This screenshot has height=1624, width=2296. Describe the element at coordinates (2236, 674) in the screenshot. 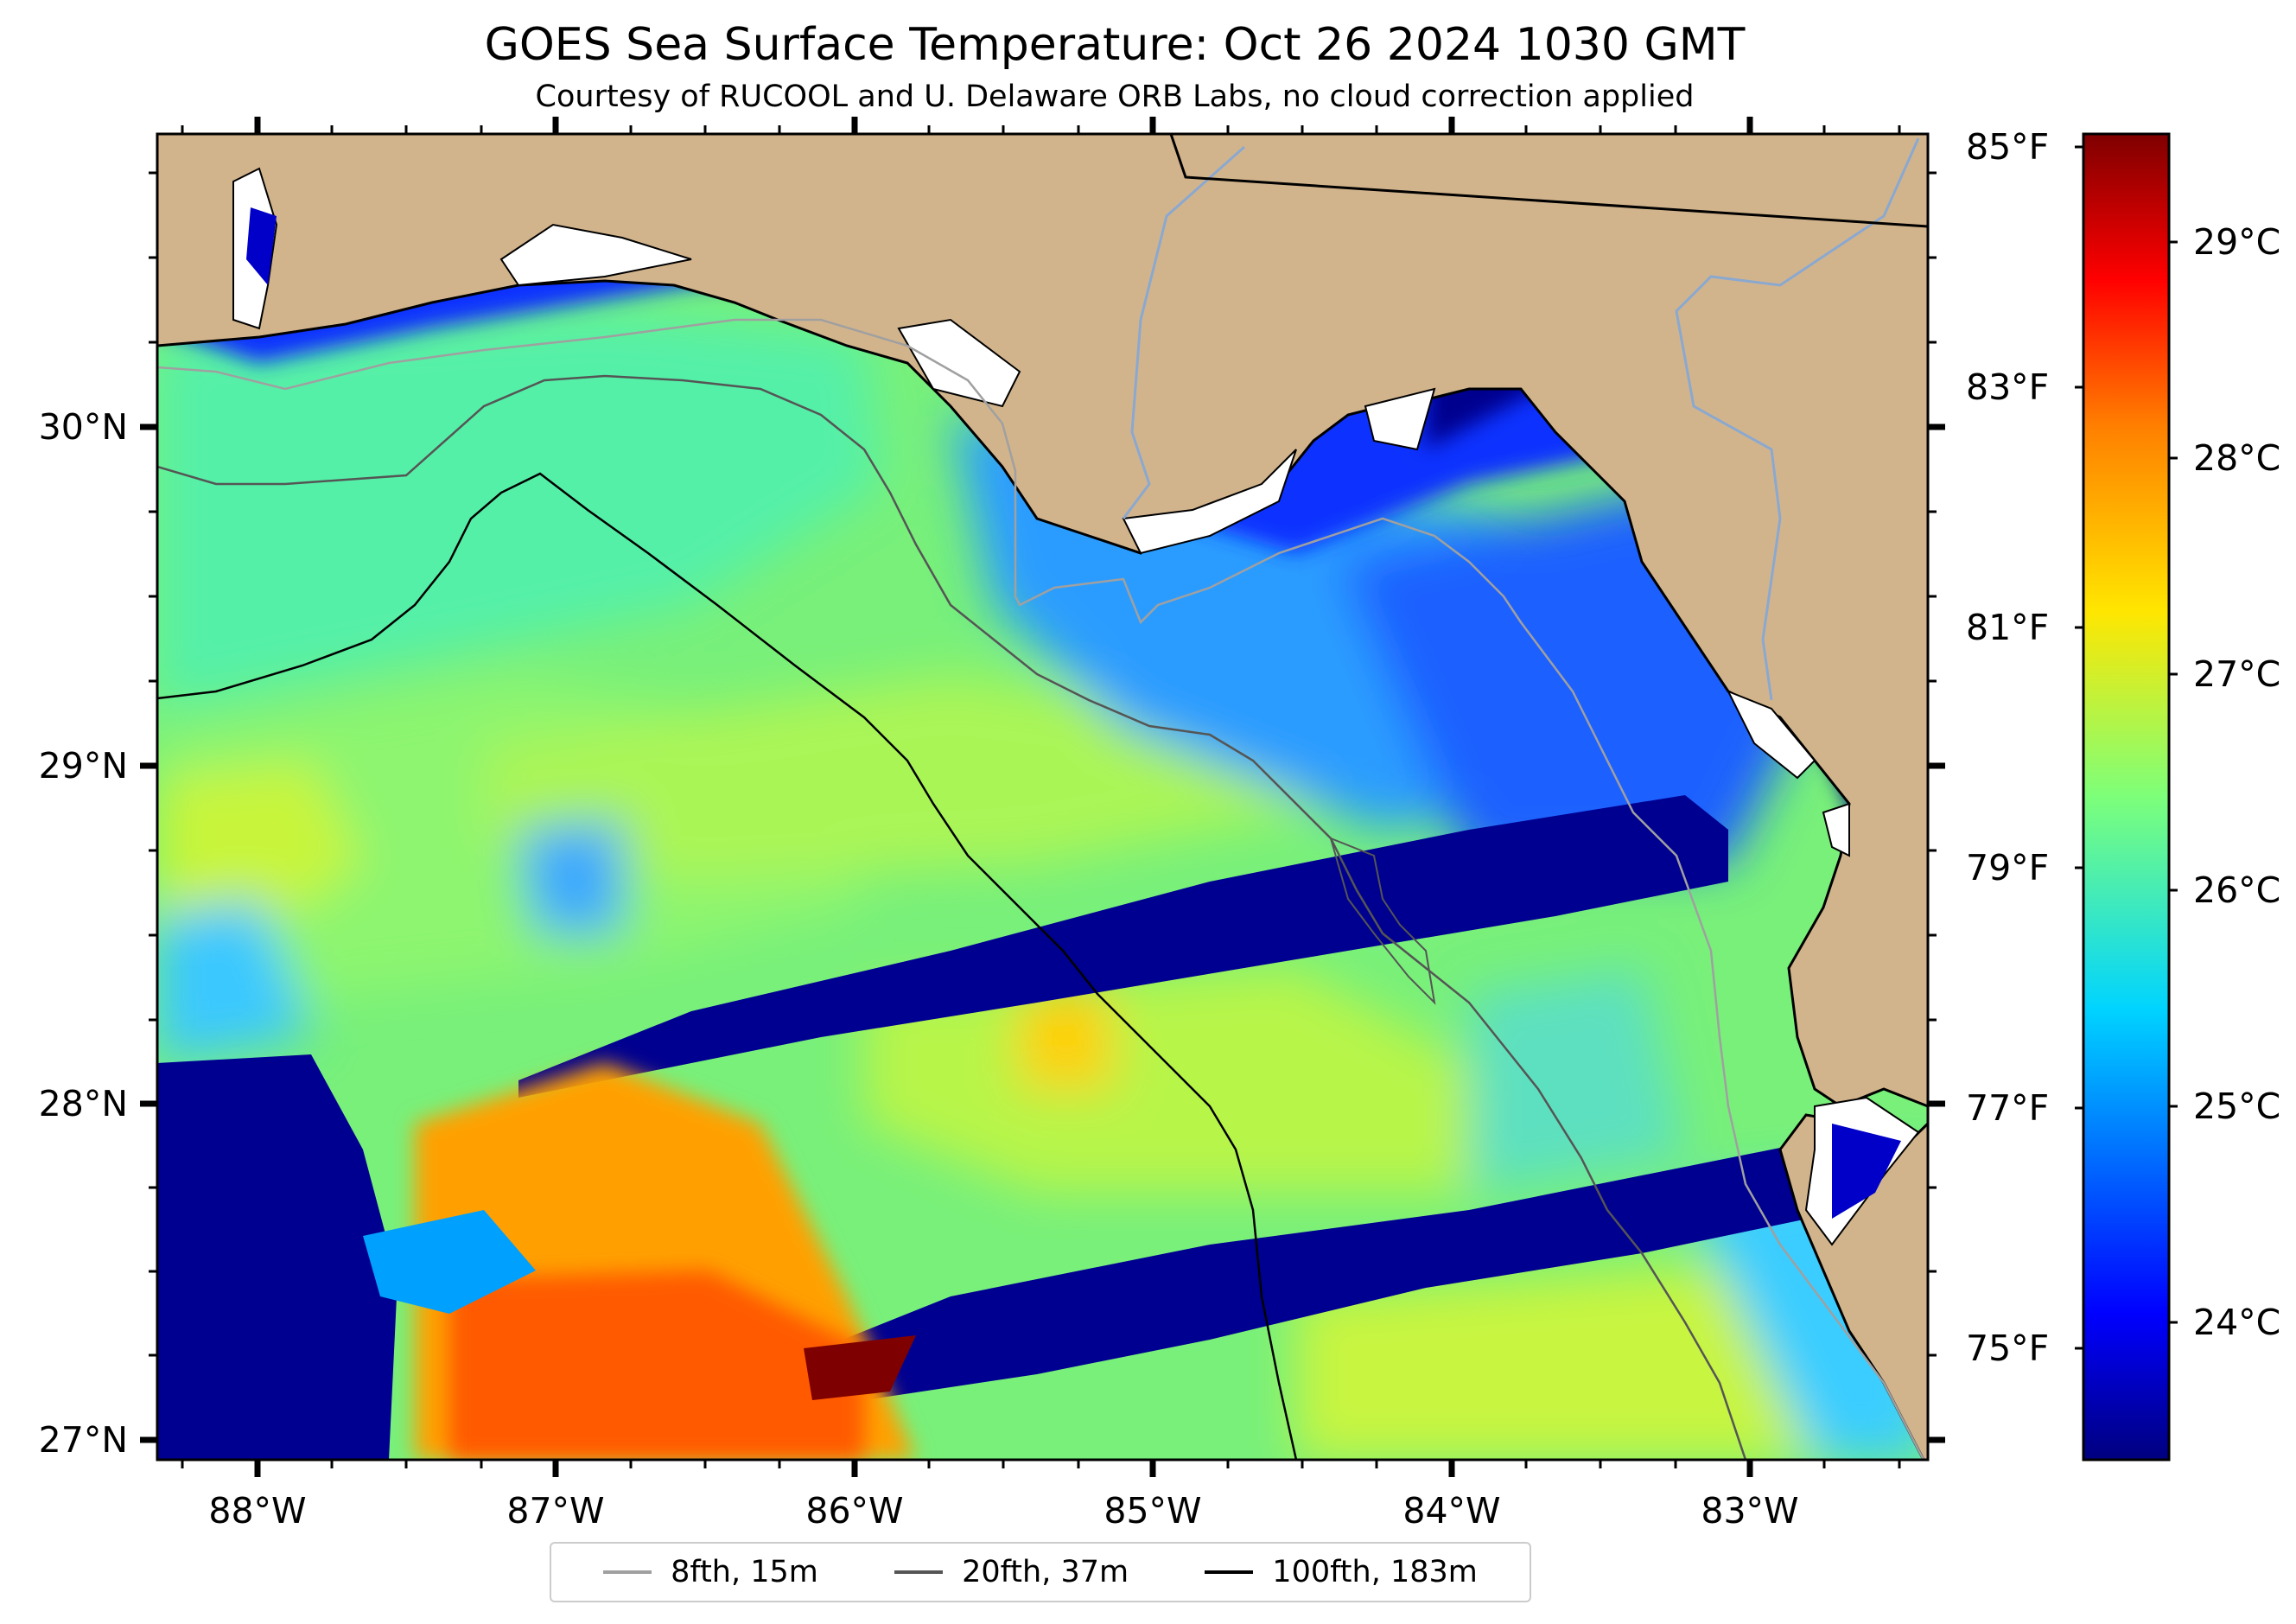

I see `colorbar-c-label-27: 27°C` at that location.